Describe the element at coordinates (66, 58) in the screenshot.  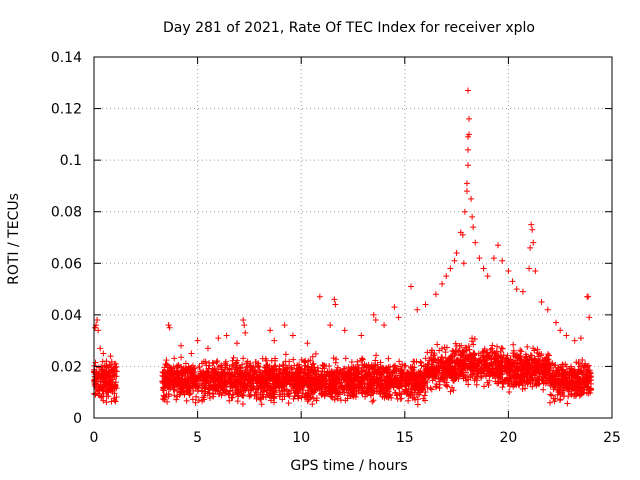
I see `y-tick-label: 0.14` at that location.